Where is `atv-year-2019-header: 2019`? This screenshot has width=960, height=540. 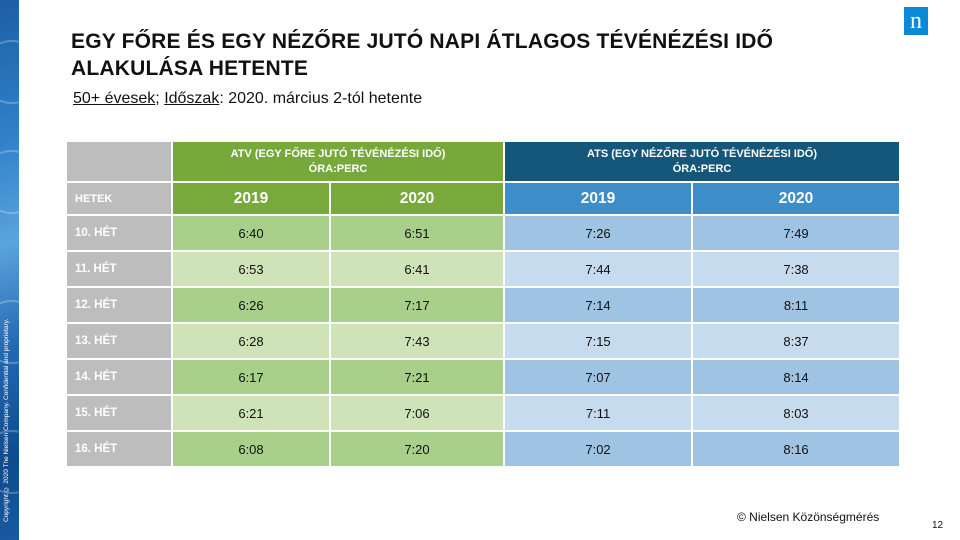
atv-year-2019-header: 2019 is located at coordinates (252, 199).